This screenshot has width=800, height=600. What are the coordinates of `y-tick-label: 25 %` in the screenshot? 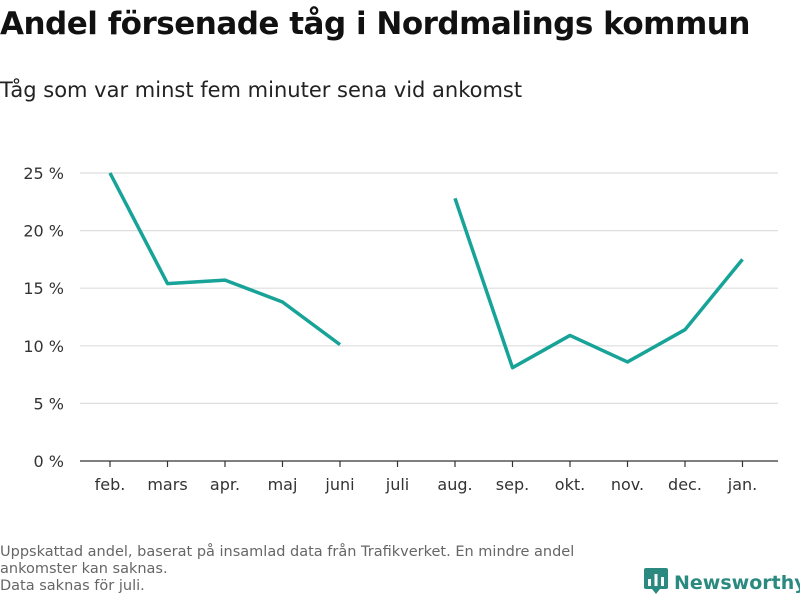 It's located at (43, 173).